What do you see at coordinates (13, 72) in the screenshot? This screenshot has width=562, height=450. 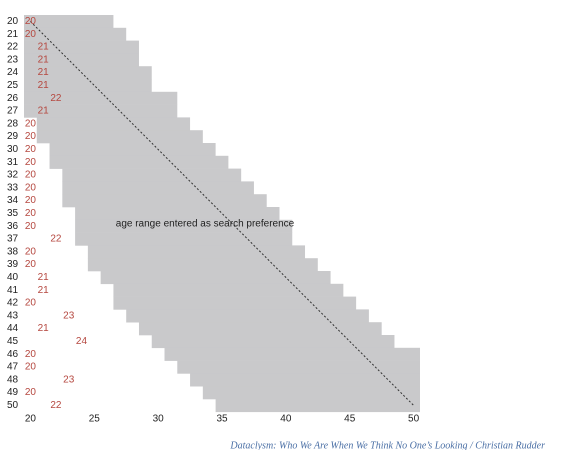 I see `y-tick-label: 24` at bounding box center [13, 72].